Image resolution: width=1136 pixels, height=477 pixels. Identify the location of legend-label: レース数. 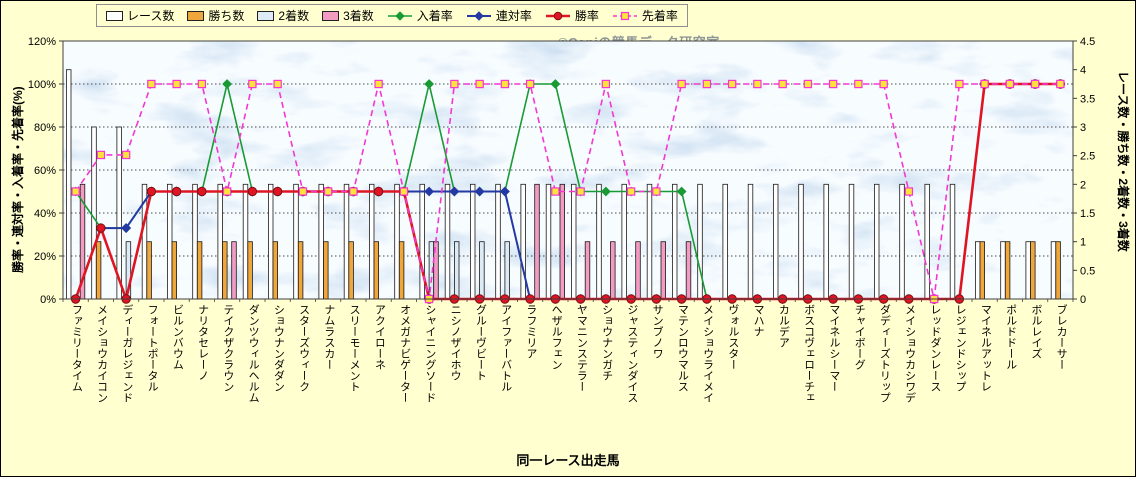
(151, 16).